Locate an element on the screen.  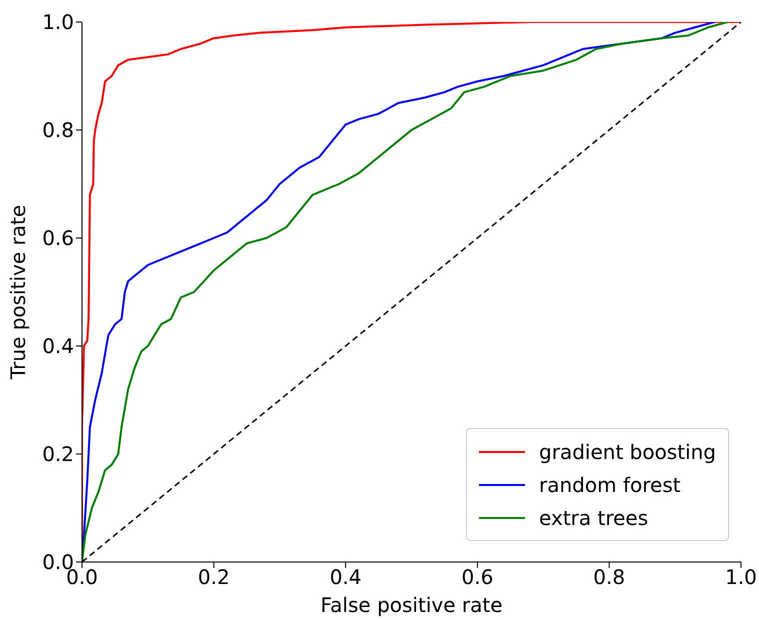
y-tick-label: 0.8 is located at coordinates (58, 130).